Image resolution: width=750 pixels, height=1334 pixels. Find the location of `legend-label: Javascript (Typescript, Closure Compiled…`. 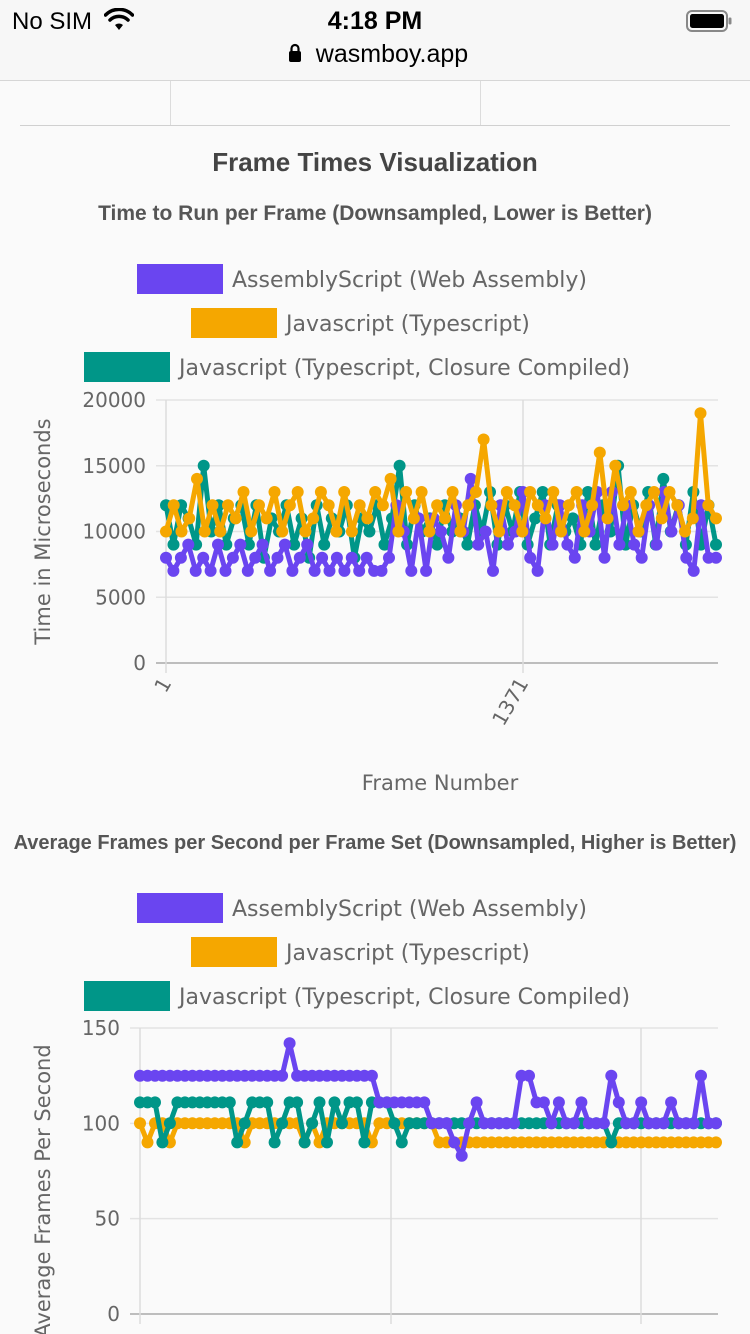

legend-label: Javascript (Typescript, Closure Compiled… is located at coordinates (403, 368).